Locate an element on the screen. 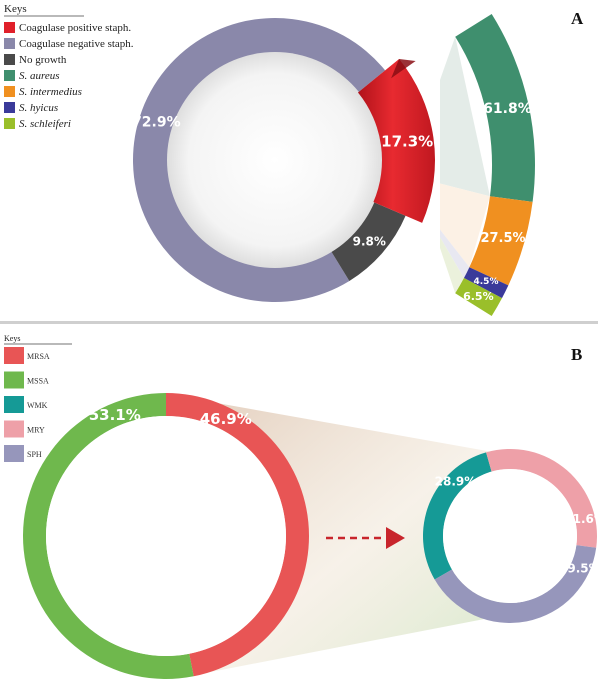 Image resolution: width=598 pixels, height=680 pixels. panel-letter-a: A is located at coordinates (577, 18).